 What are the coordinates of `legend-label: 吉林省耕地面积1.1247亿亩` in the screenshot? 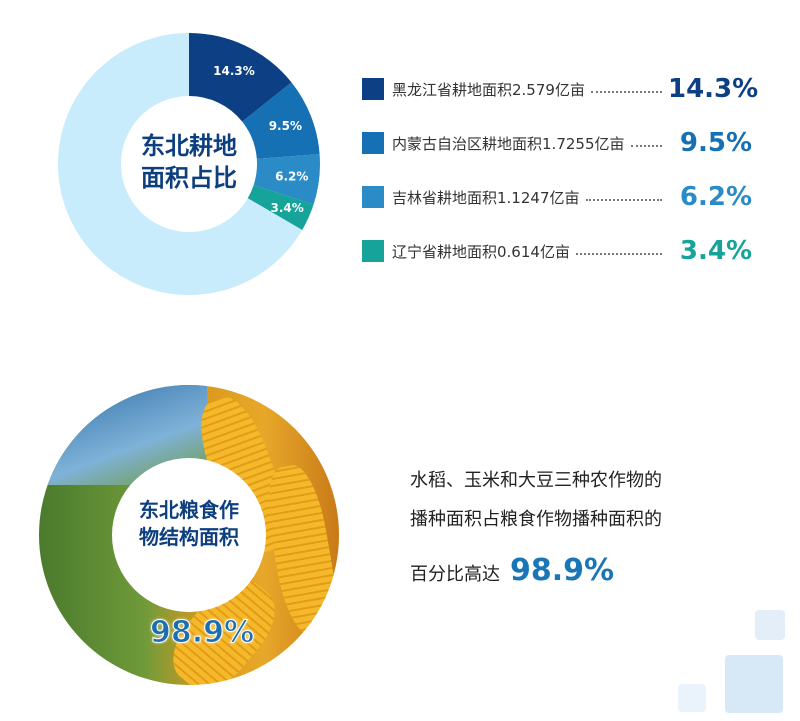 It's located at (486, 197).